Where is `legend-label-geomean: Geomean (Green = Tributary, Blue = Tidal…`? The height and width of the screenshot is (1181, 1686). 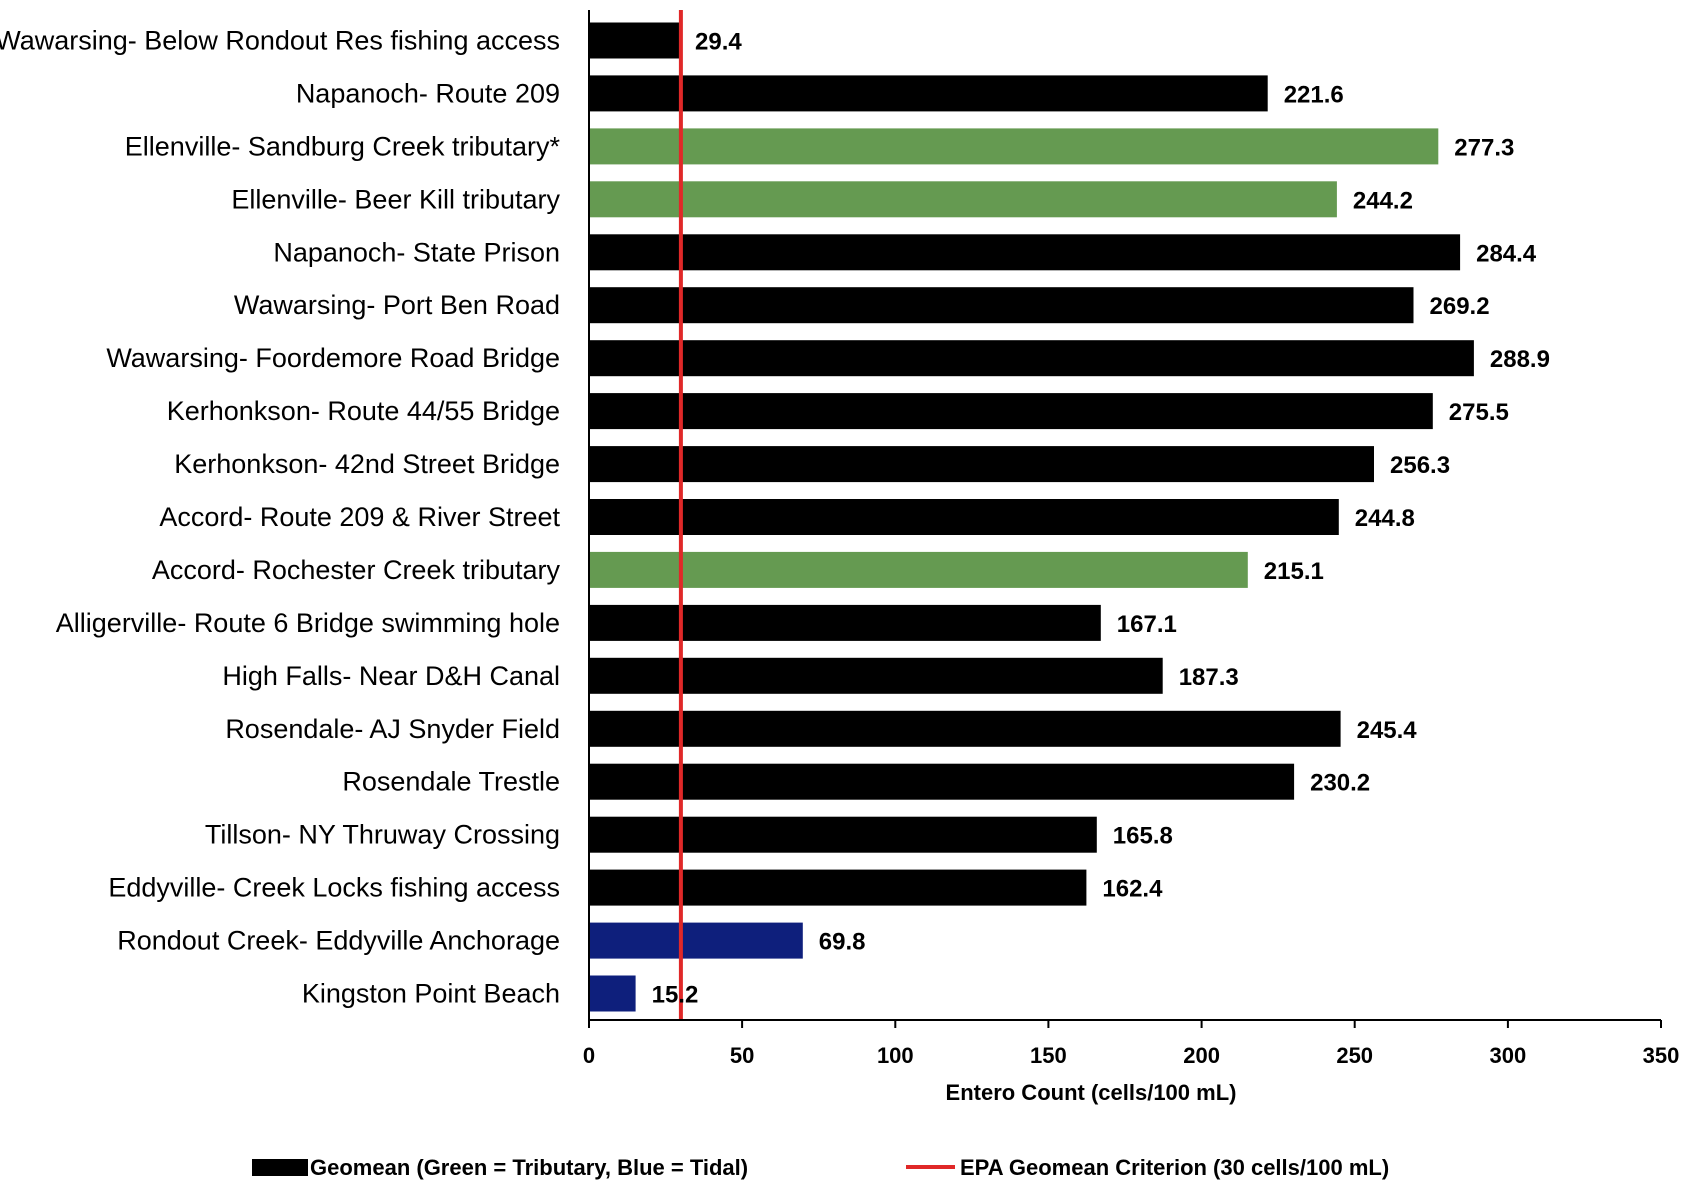 legend-label-geomean: Geomean (Green = Tributary, Blue = Tidal… is located at coordinates (529, 1167).